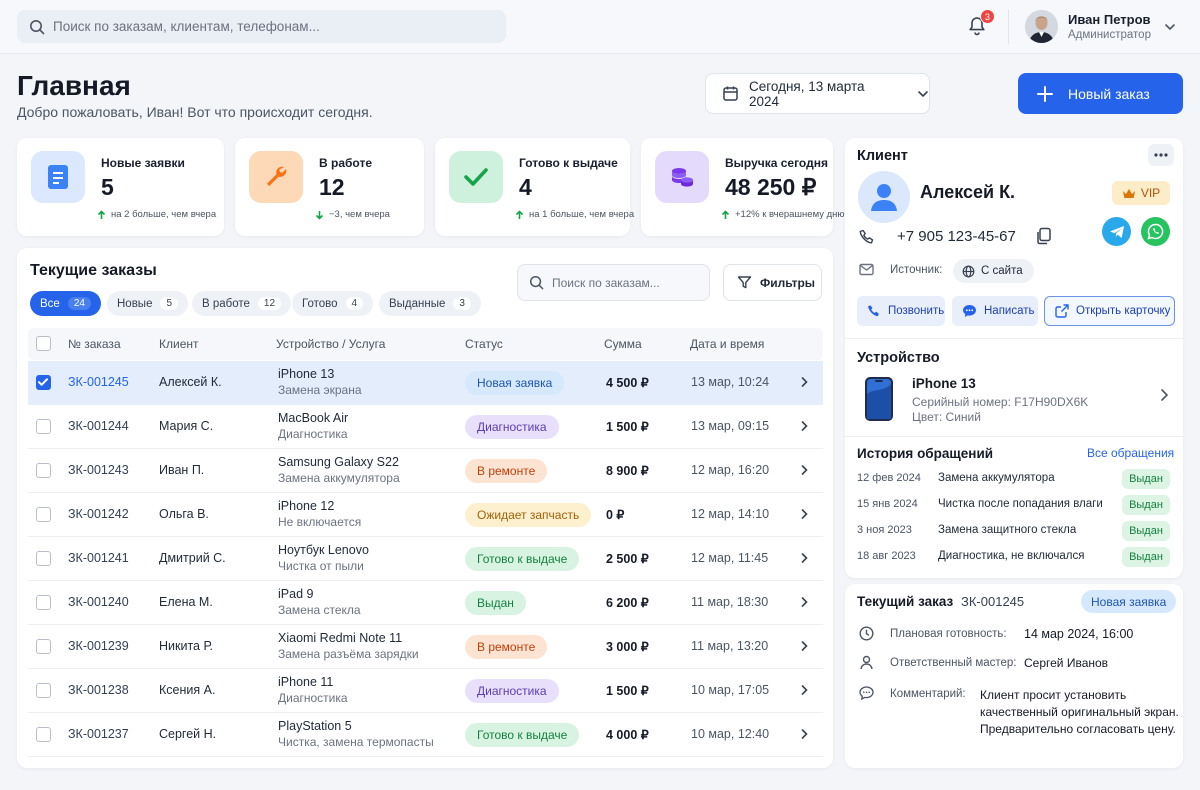  Describe the element at coordinates (1123, 311) in the screenshot. I see `open-card-label: Открыть карточку` at that location.